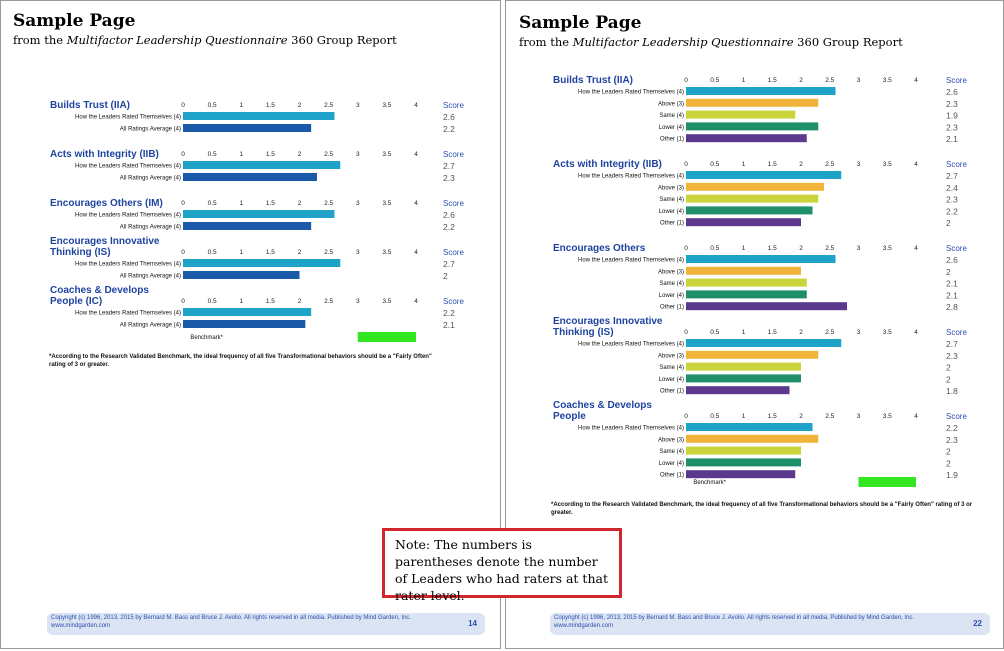  Describe the element at coordinates (546, 42) in the screenshot. I see `subtitle-prefix: from the` at that location.